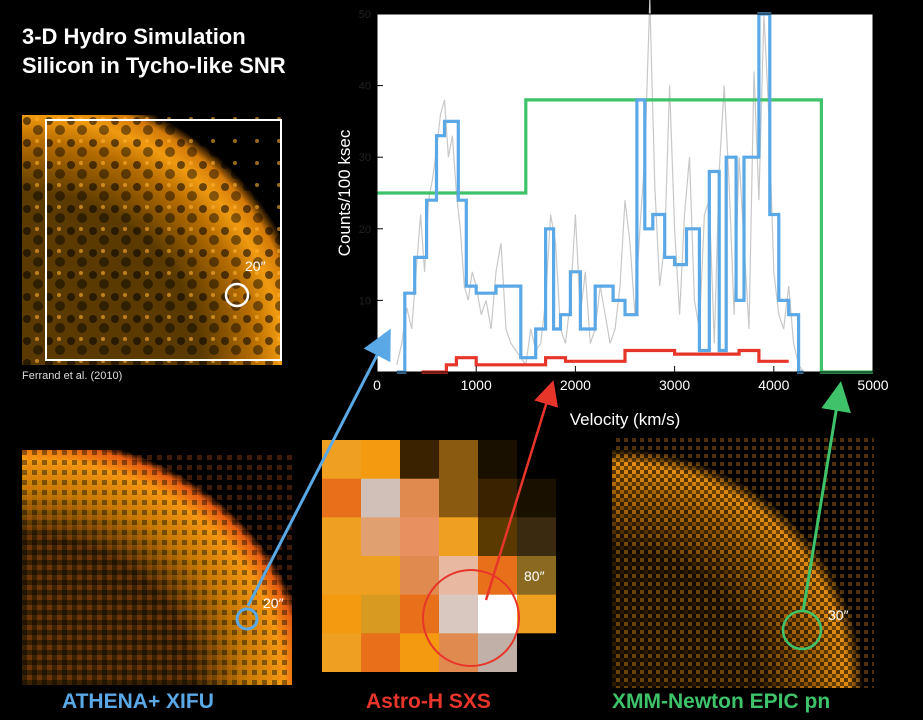  I want to click on x-tick-label-1: 1000, so click(476, 385).